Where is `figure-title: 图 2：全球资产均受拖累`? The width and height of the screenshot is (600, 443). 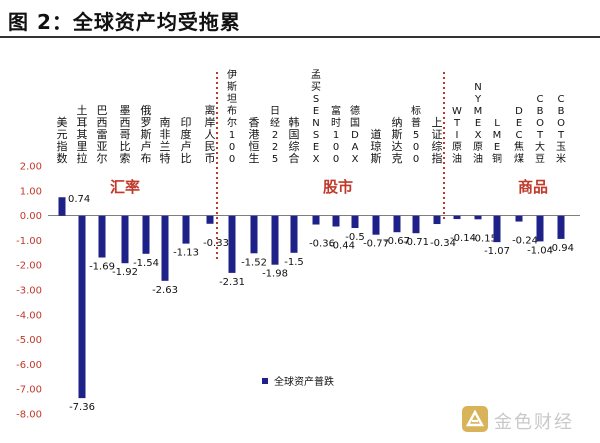
figure-title: 图 2：全球资产均受拖累 is located at coordinates (124, 22).